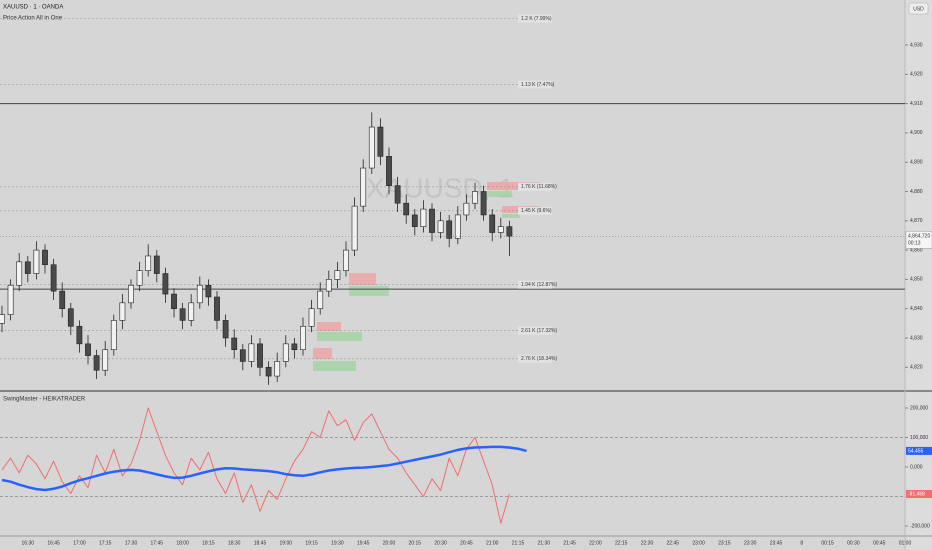 This screenshot has width=932, height=550. Describe the element at coordinates (916, 250) in the screenshot. I see `y-tick-label: 4,860` at that location.